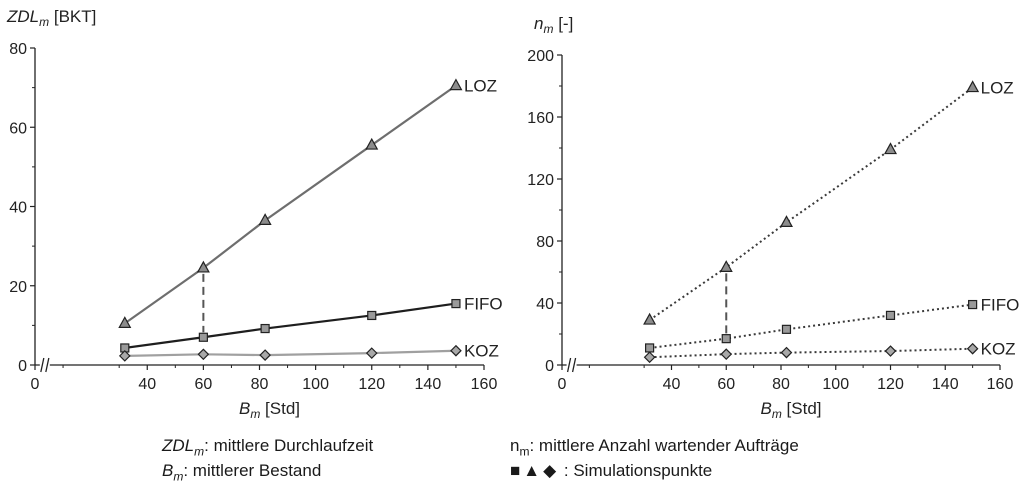  I want to click on y-tick-label: 160, so click(540, 118).